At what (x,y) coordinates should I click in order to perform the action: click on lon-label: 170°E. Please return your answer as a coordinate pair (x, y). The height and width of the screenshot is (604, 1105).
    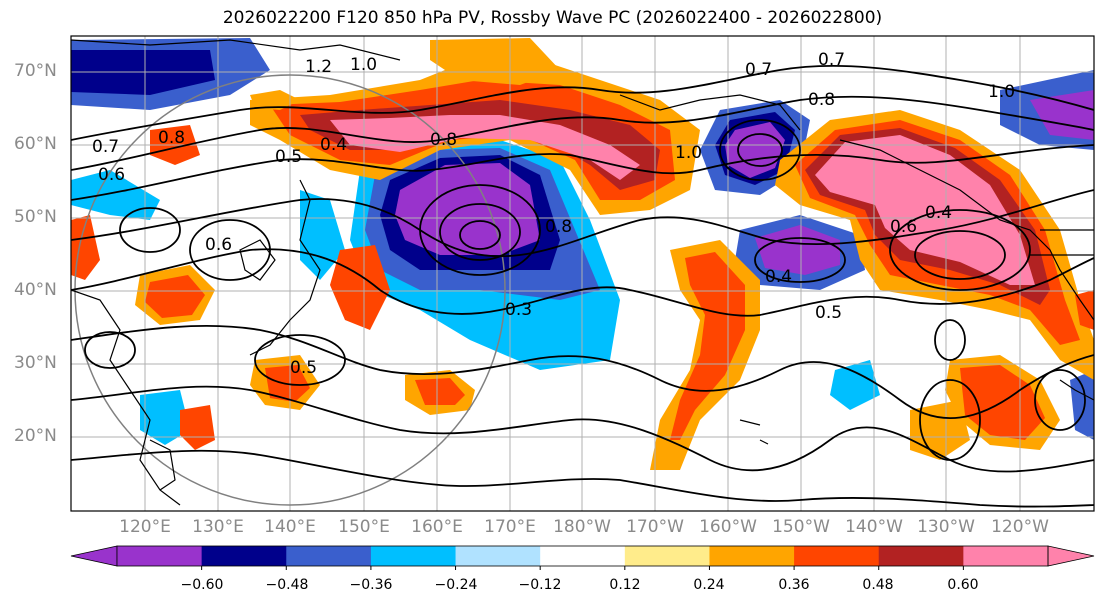
    Looking at the image, I should click on (510, 527).